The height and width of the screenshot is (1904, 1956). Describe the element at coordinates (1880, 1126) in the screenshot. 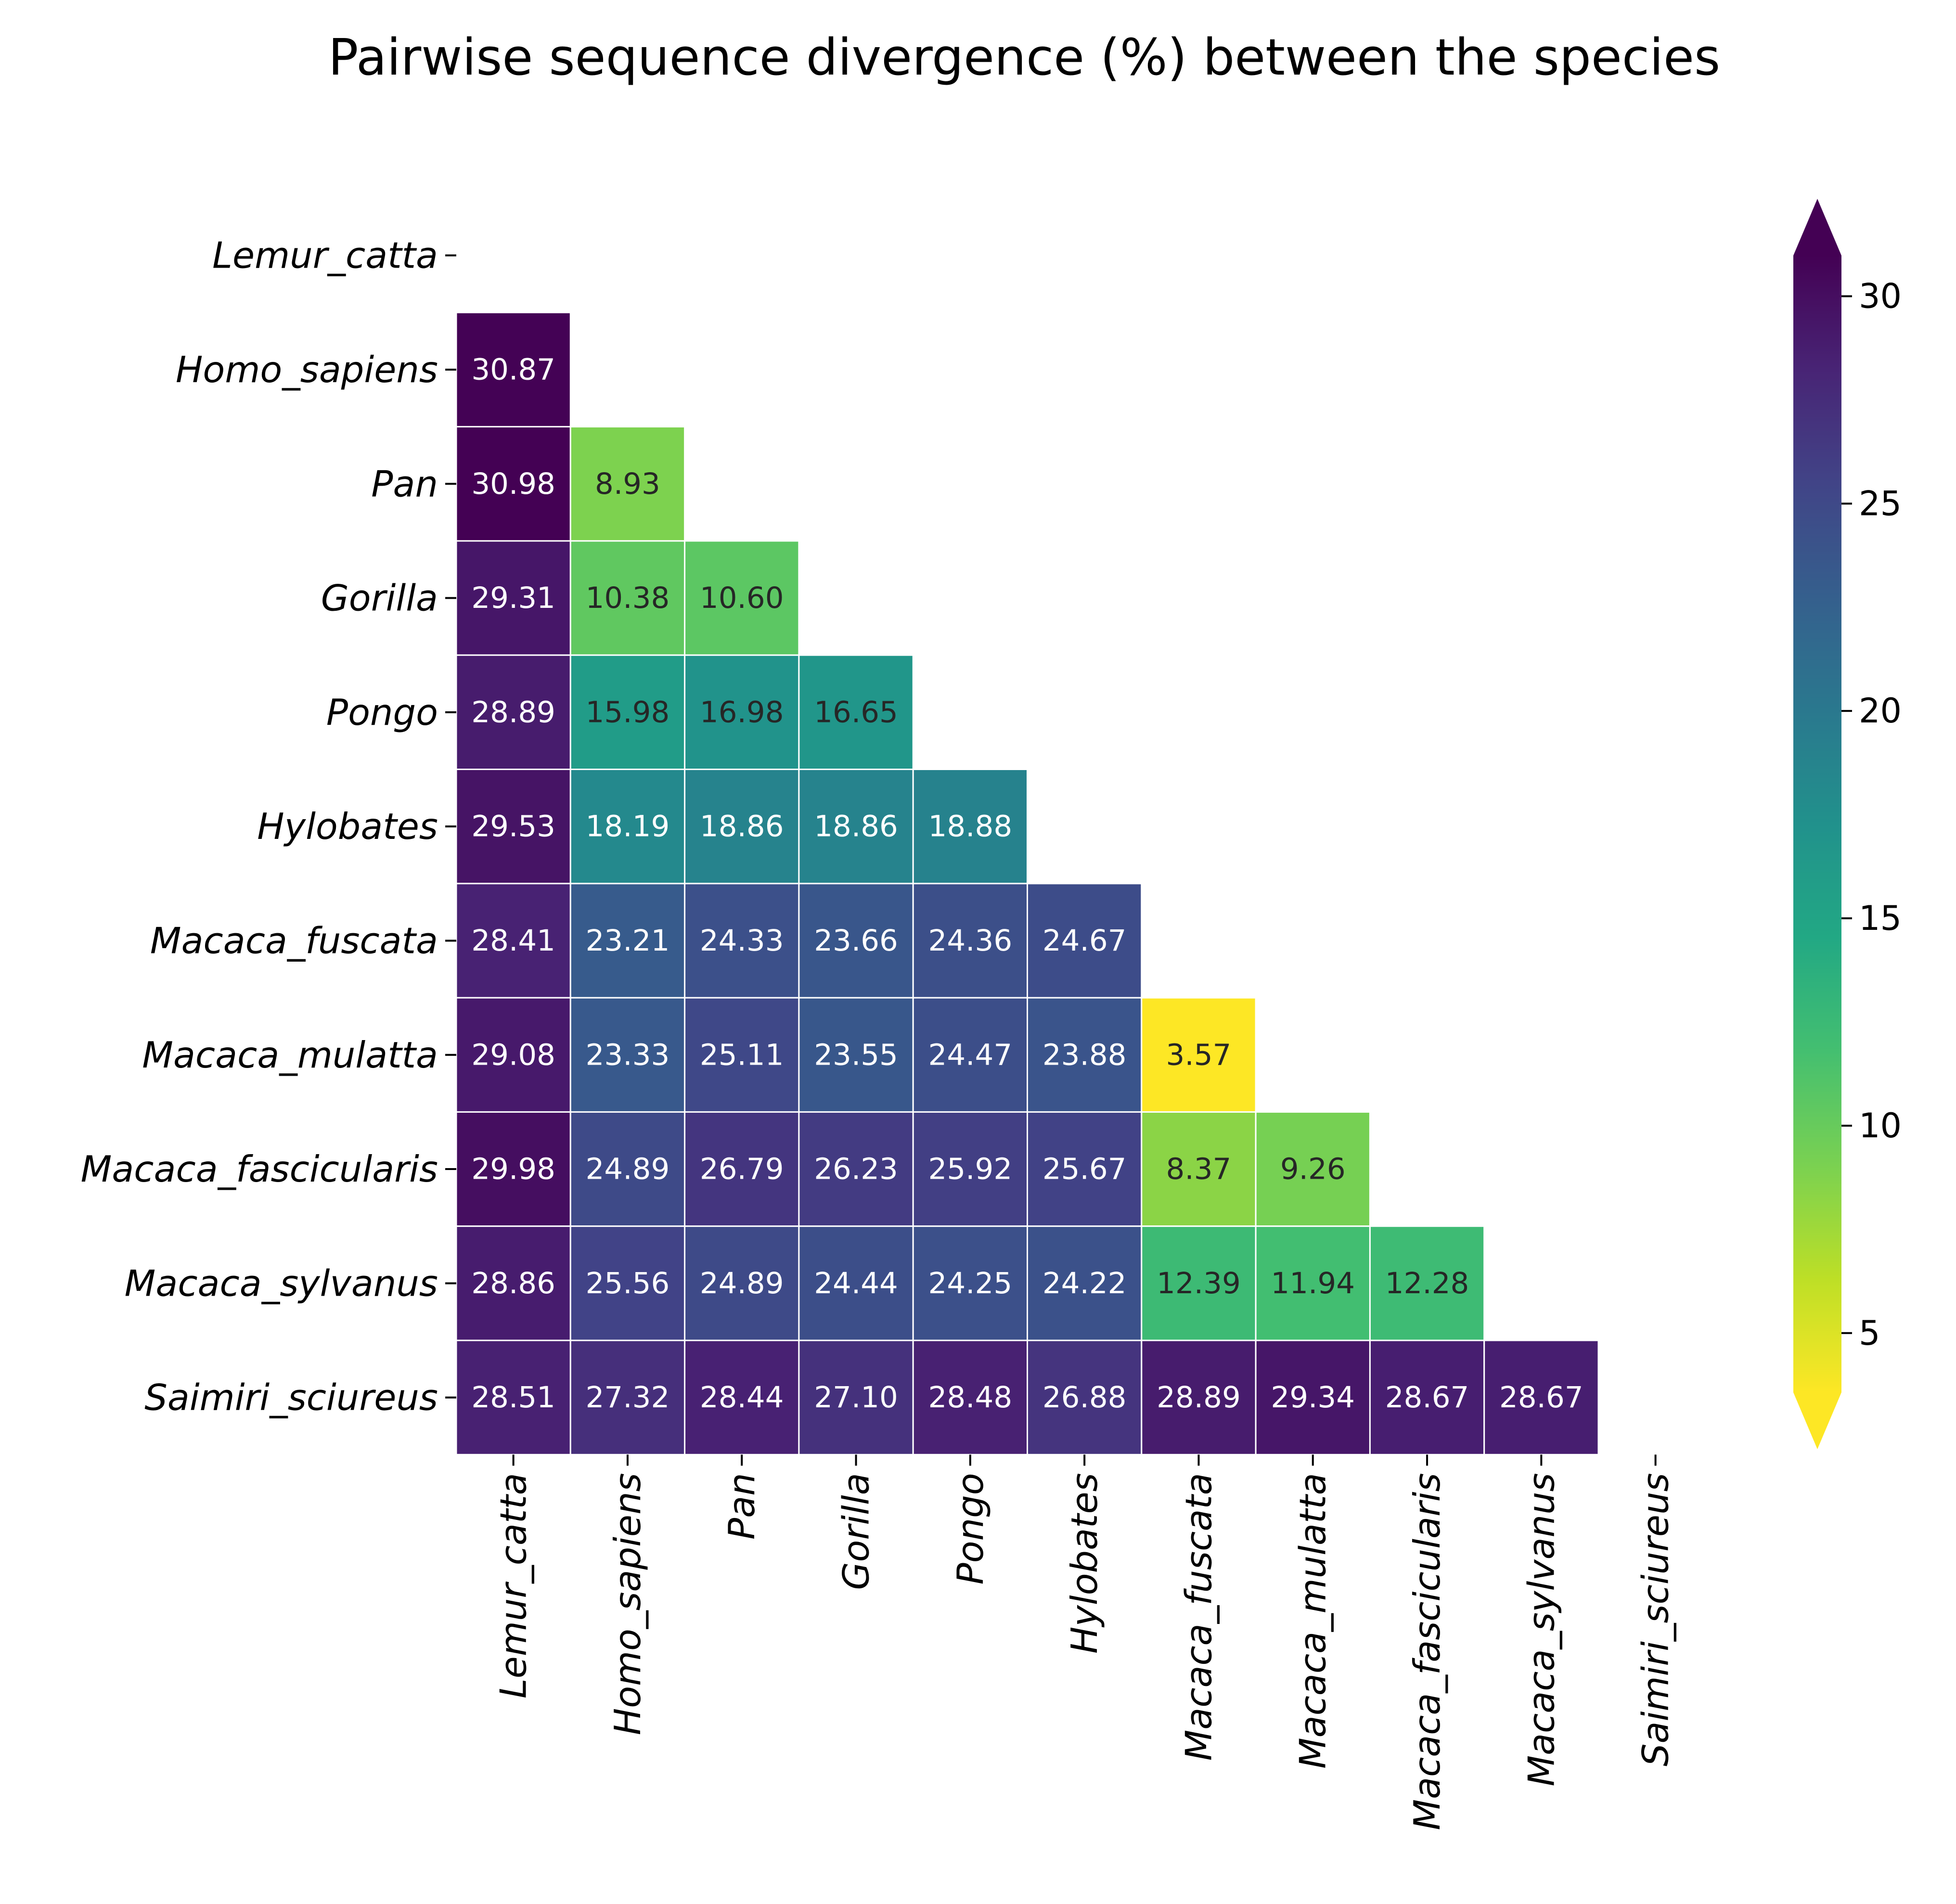

I see `colorbar-tick-label: 10` at that location.